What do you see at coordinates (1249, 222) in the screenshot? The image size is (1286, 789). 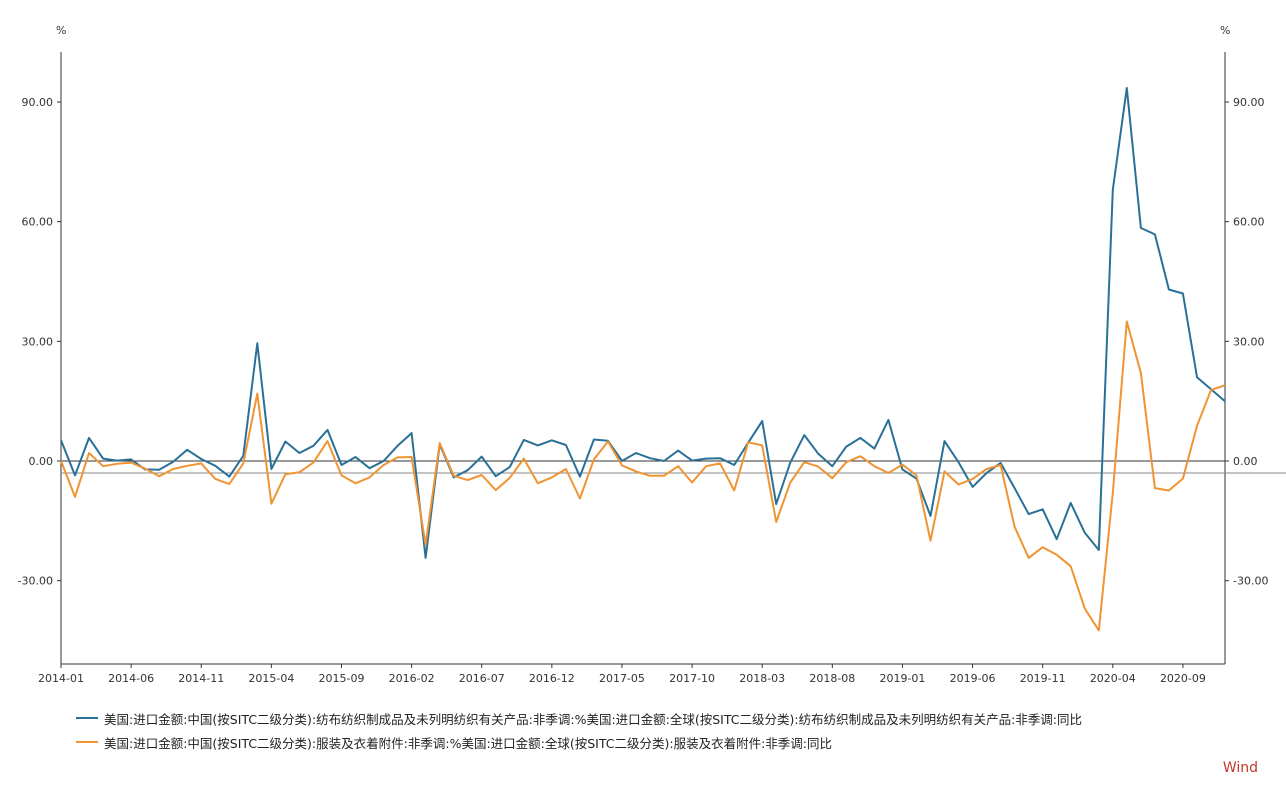 I see `right-y-tick-label: 60.00` at bounding box center [1249, 222].